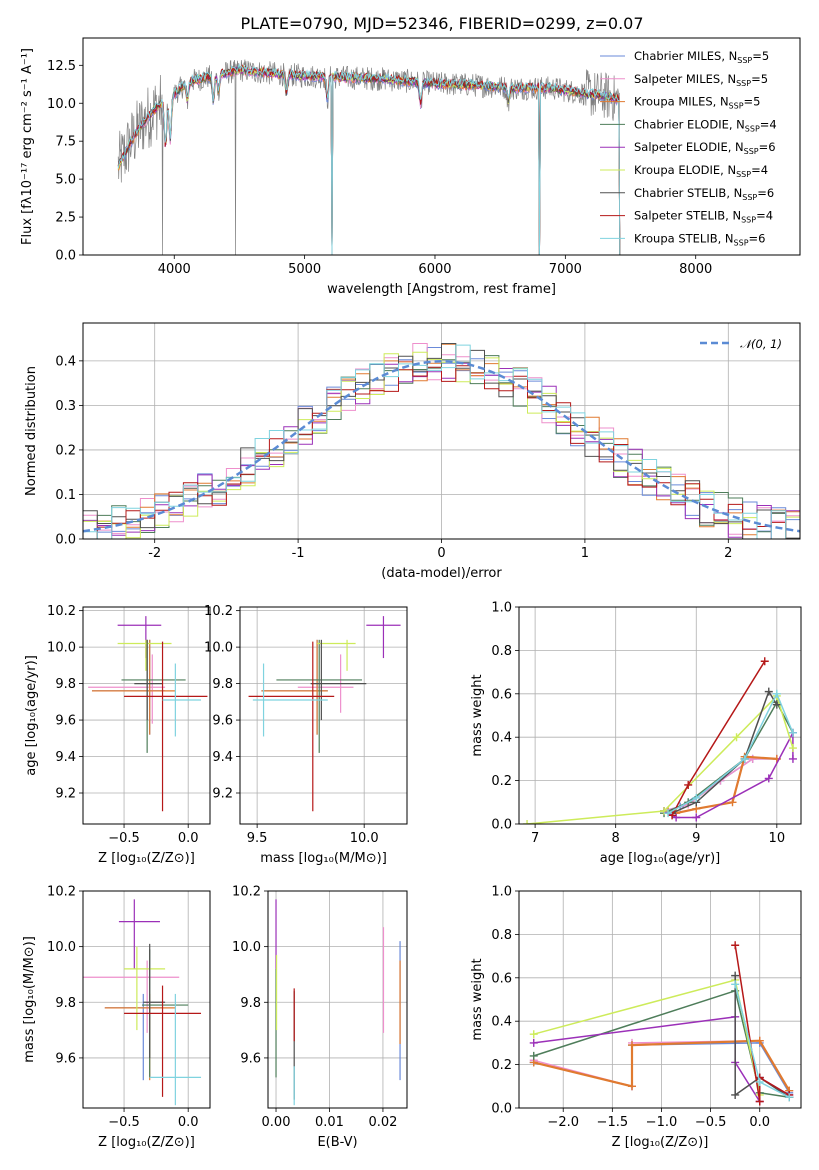 This screenshot has width=819, height=1170. Describe the element at coordinates (441, 573) in the screenshot. I see `x-axis-label: (data-model)/error` at that location.